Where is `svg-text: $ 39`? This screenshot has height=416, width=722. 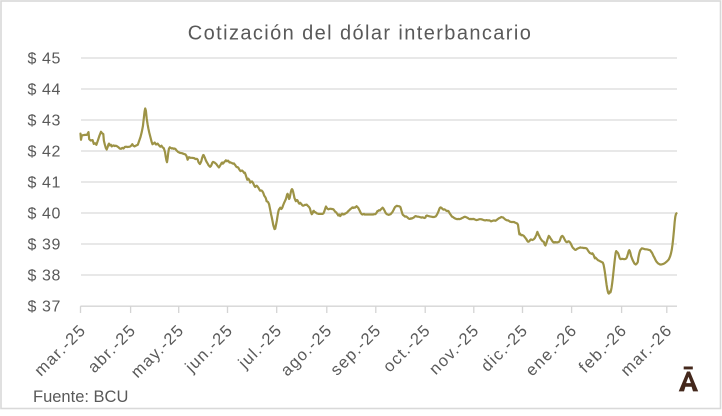 svg-text: $ 39 is located at coordinates (44, 245).